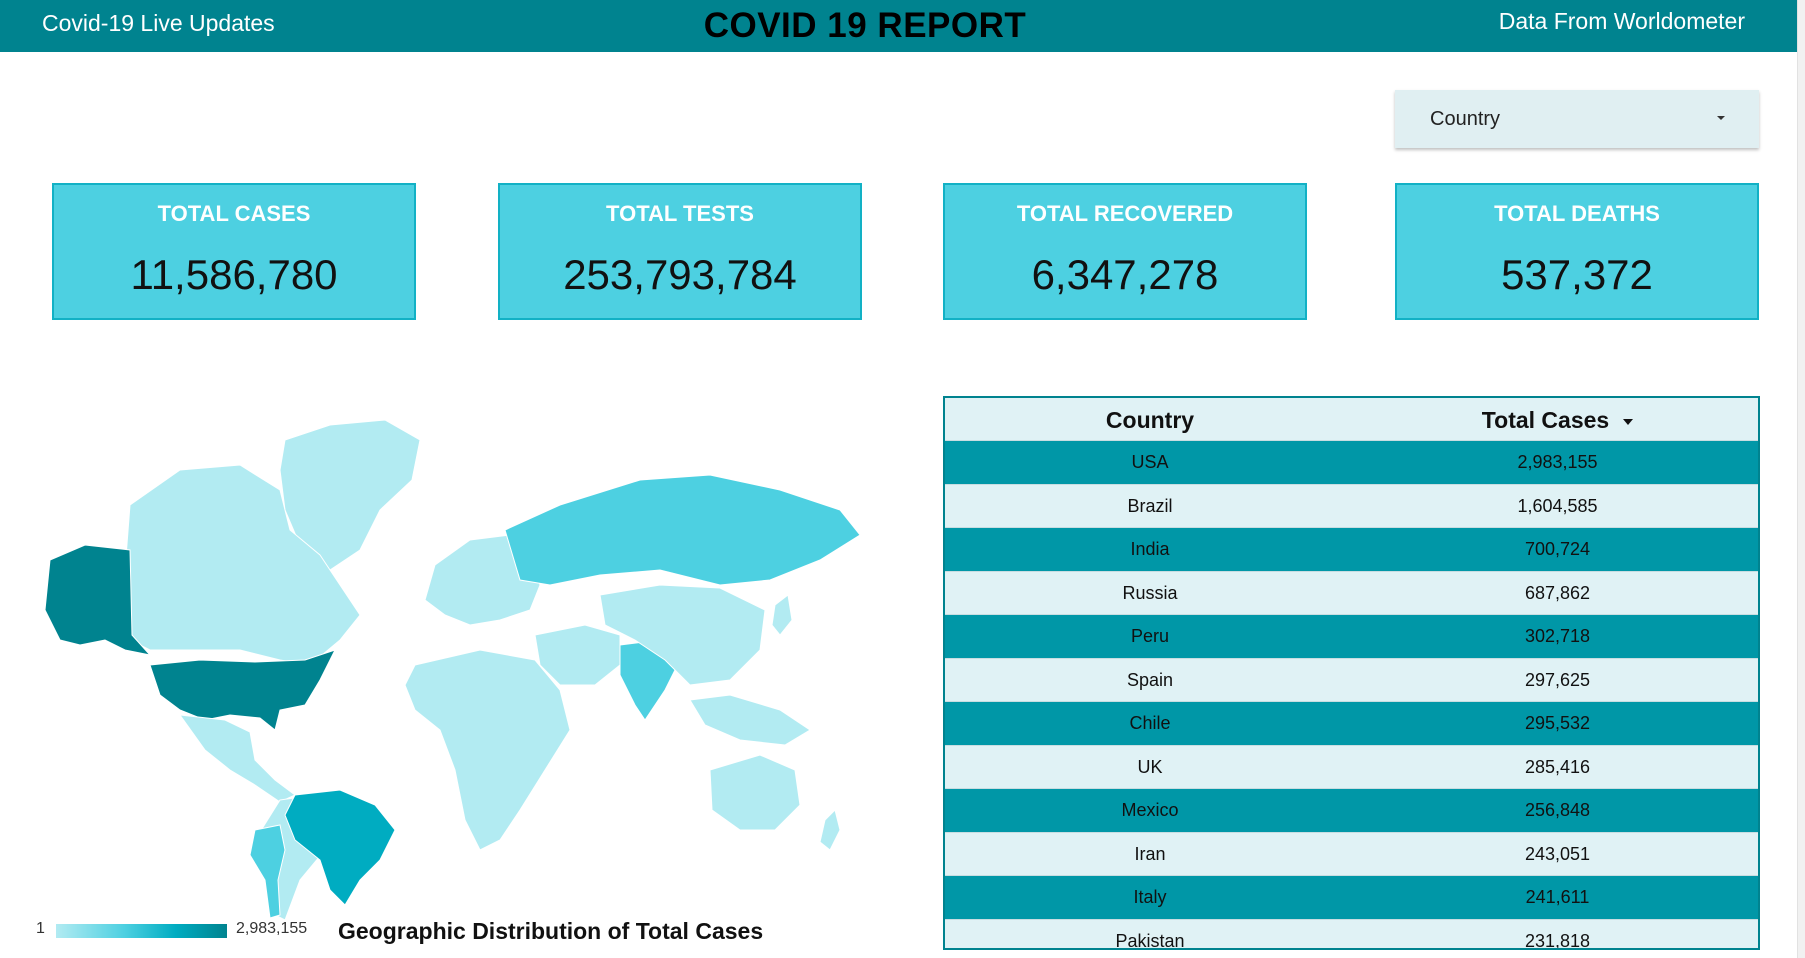 This screenshot has width=1805, height=958. I want to click on cell-country: Spain, so click(1150, 679).